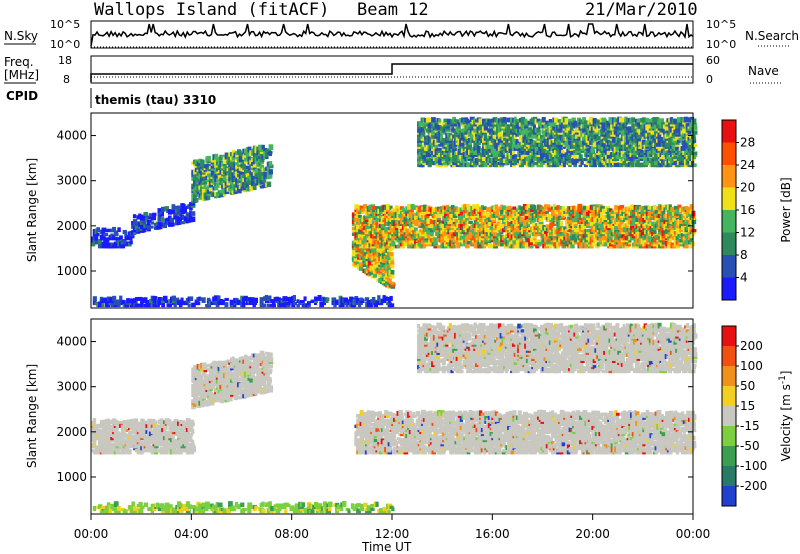  Describe the element at coordinates (763, 71) in the screenshot. I see `nave-label: Nave` at that location.